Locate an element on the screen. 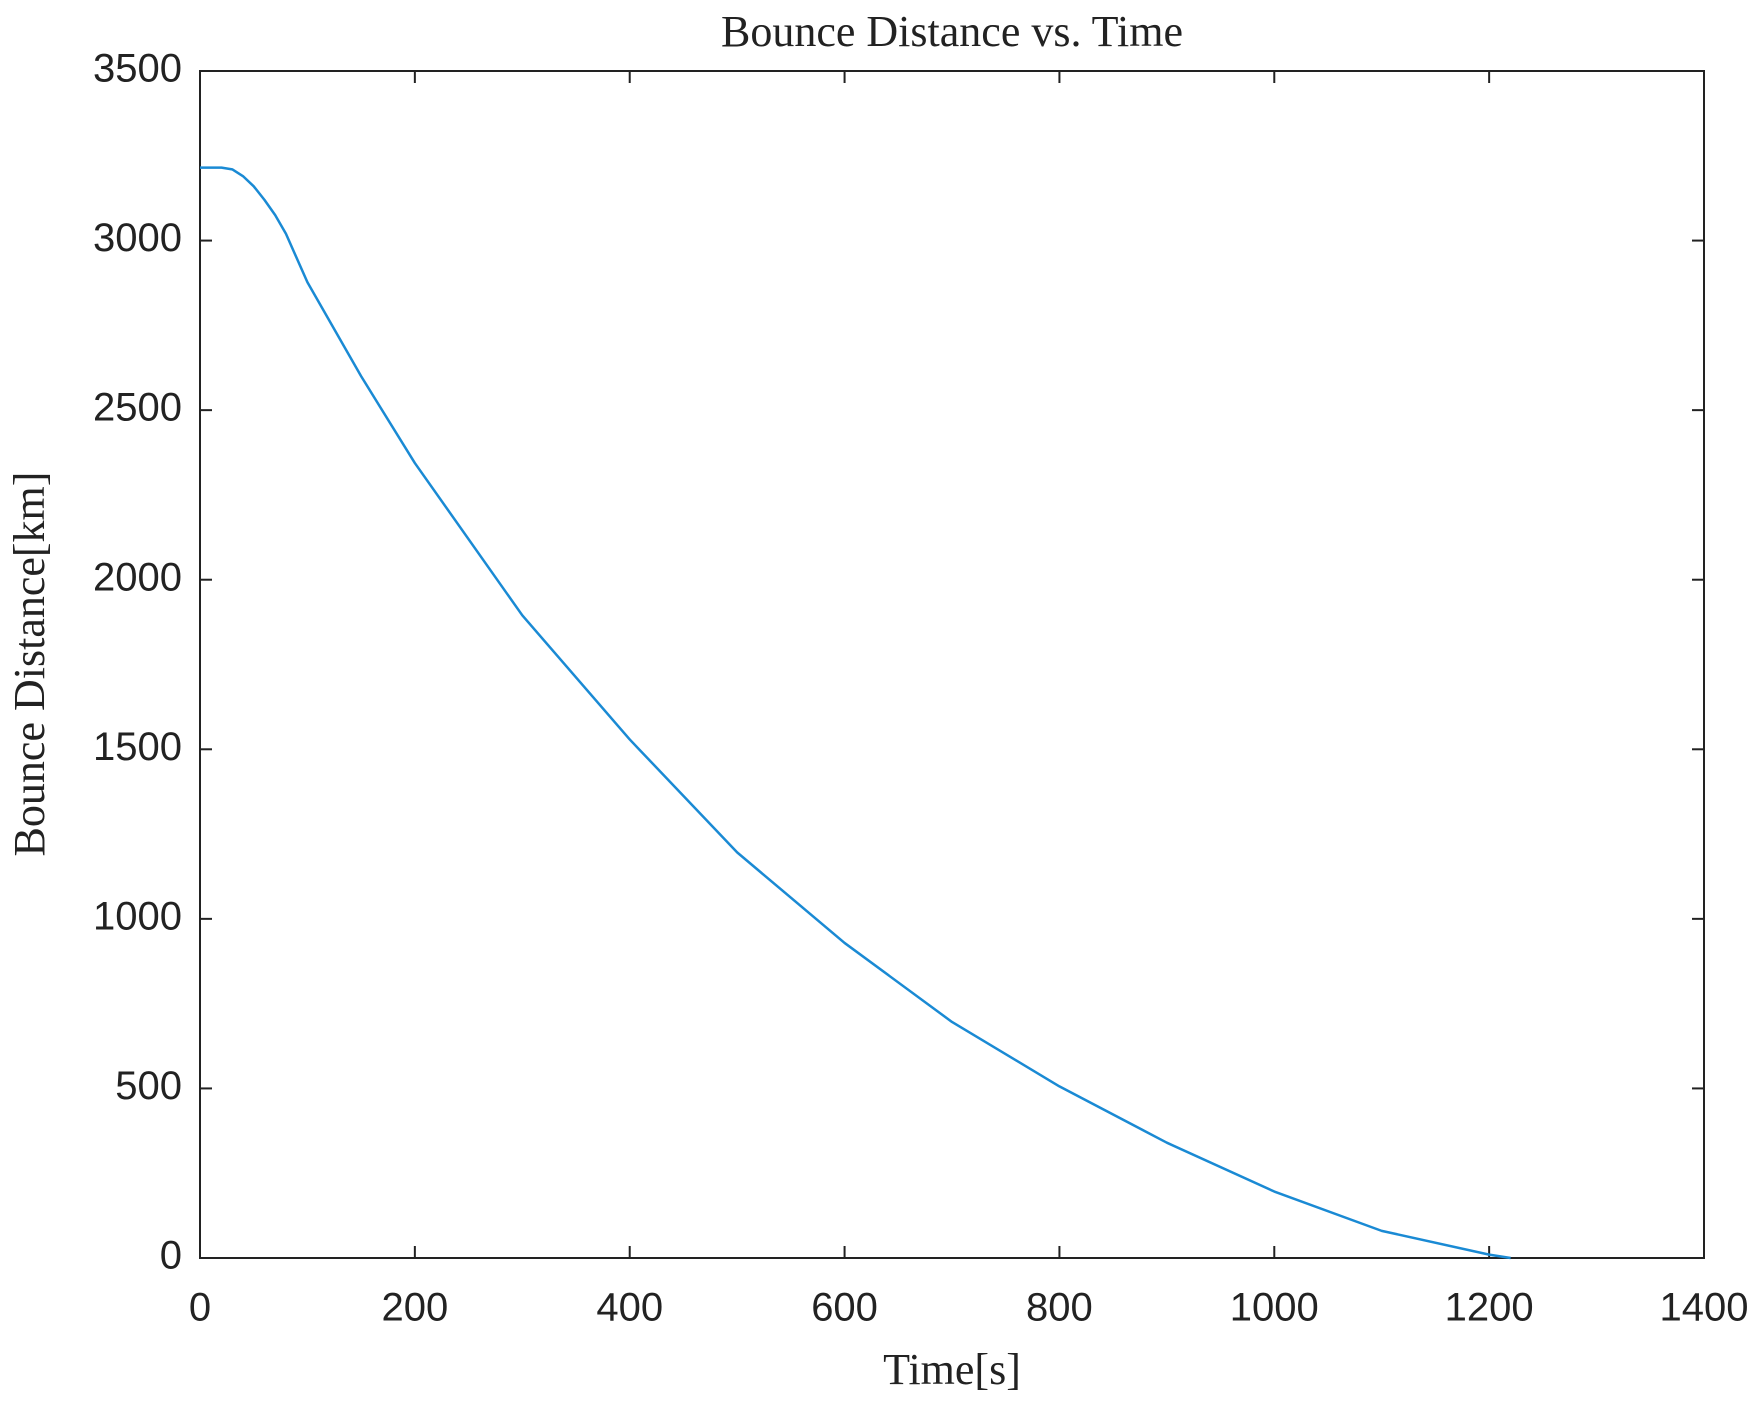 The height and width of the screenshot is (1408, 1764). y-tick-label: 0 is located at coordinates (171, 1256).